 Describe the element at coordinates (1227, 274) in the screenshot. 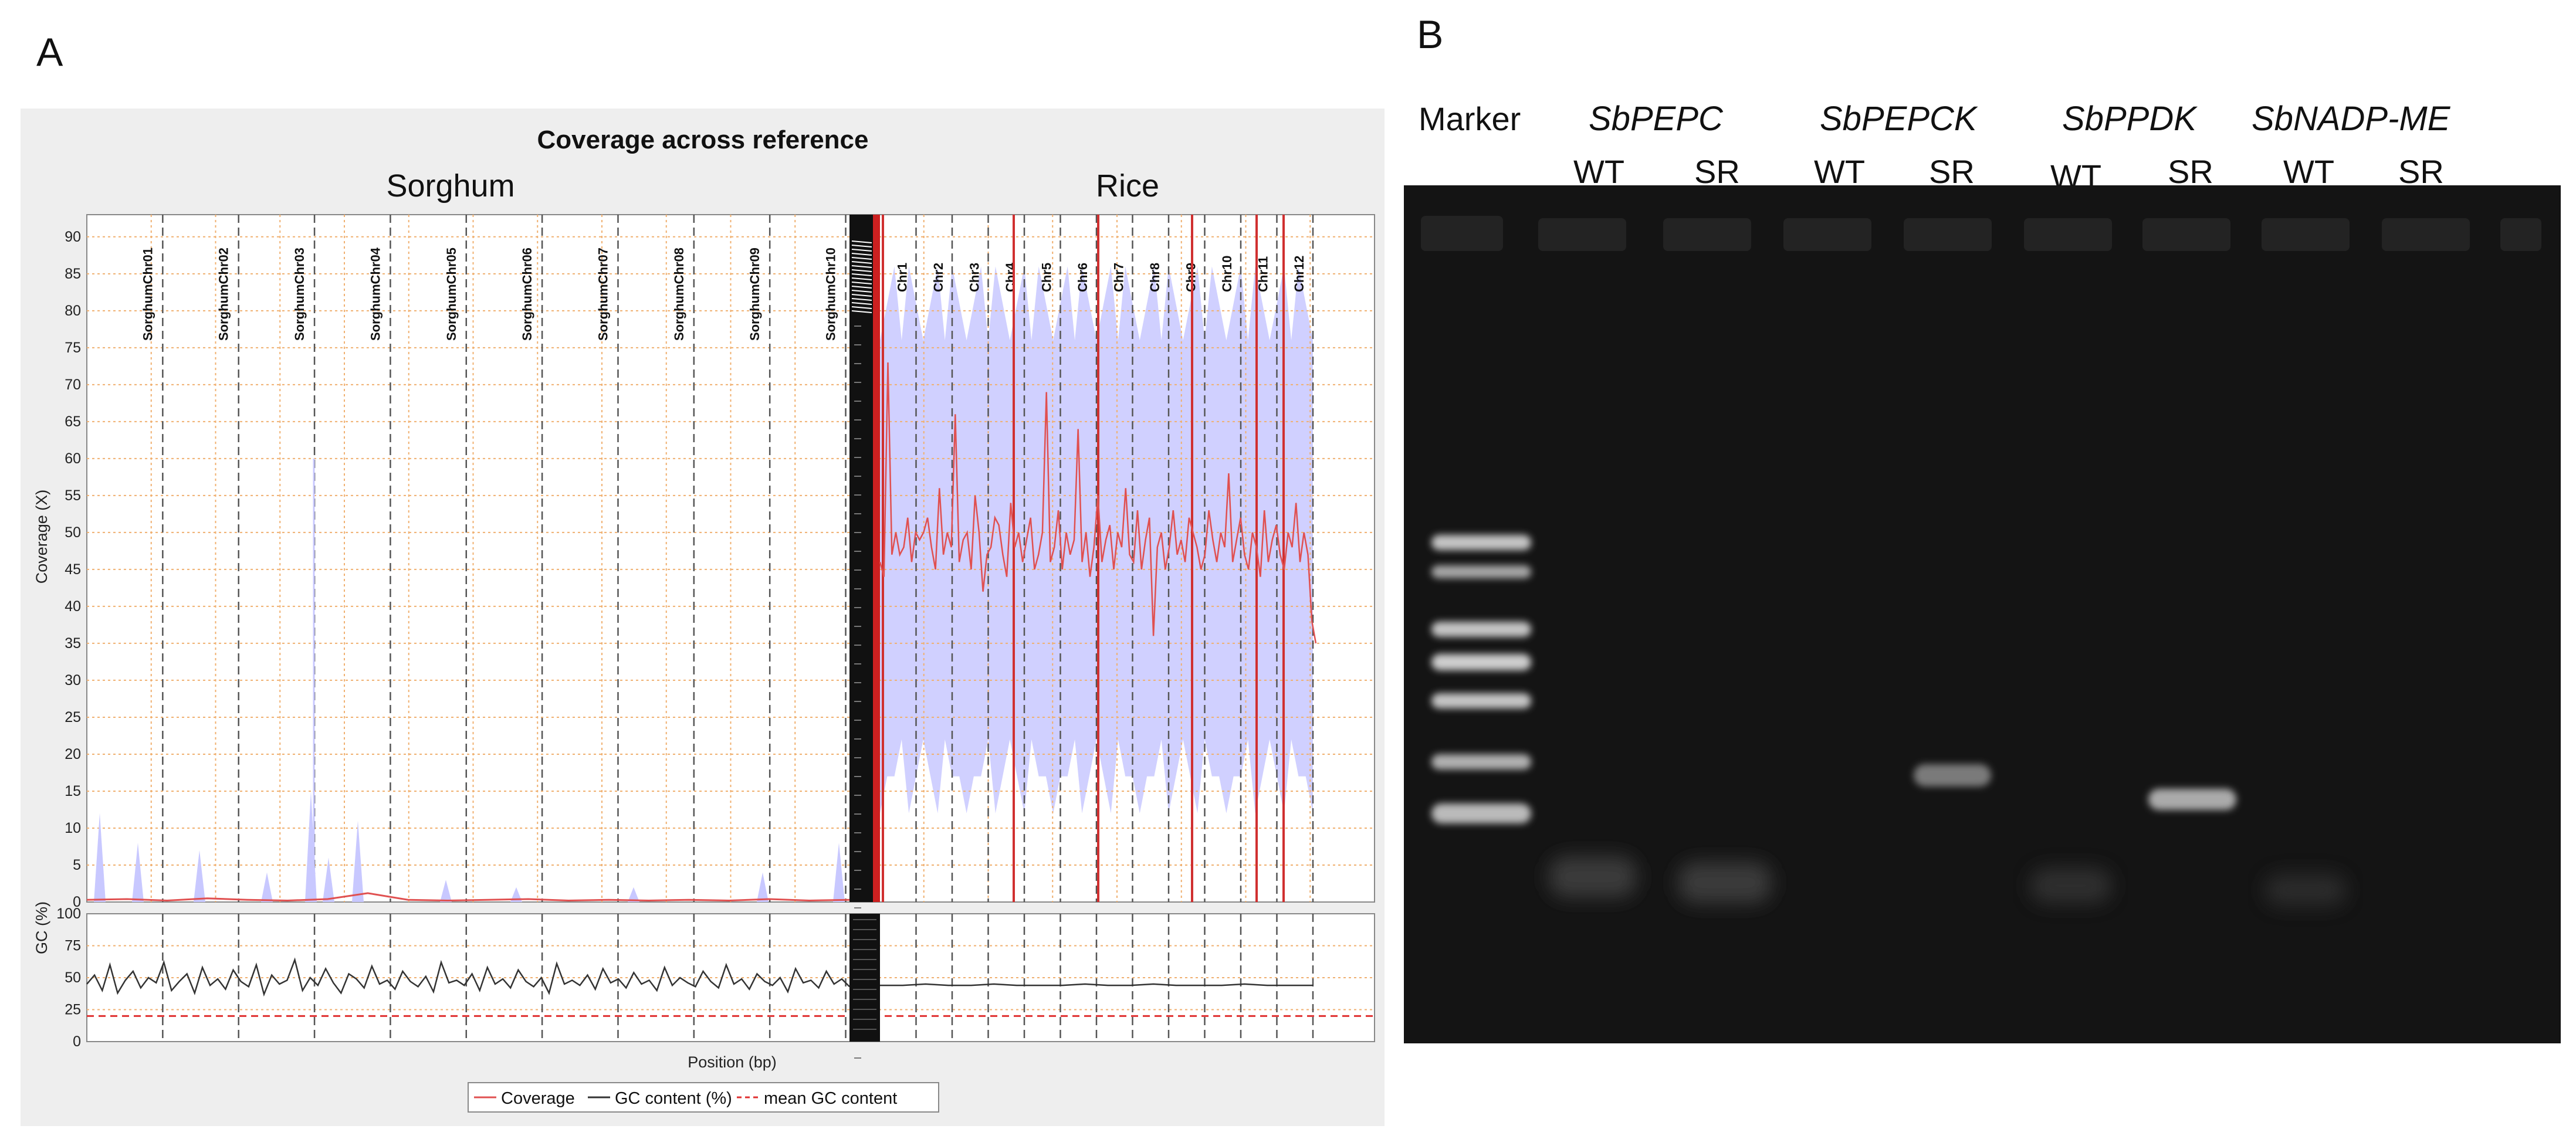

I see `rice-chromosome-label: Chr10` at that location.